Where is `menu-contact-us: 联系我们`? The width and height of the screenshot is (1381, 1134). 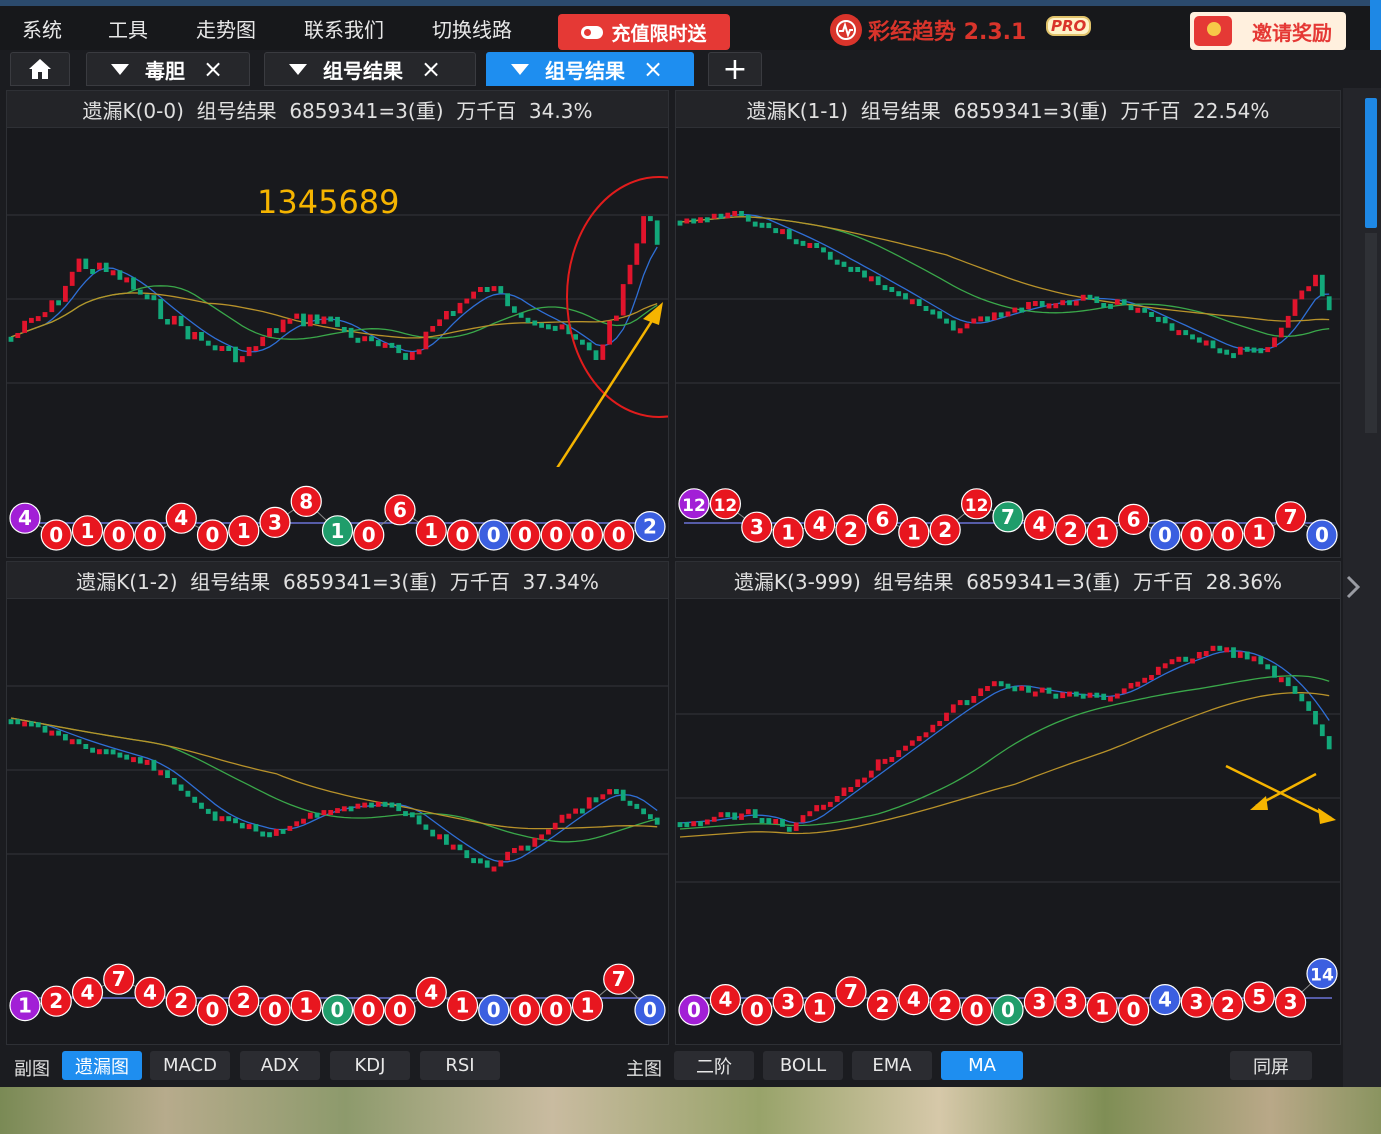
menu-contact-us: 联系我们 is located at coordinates (344, 30).